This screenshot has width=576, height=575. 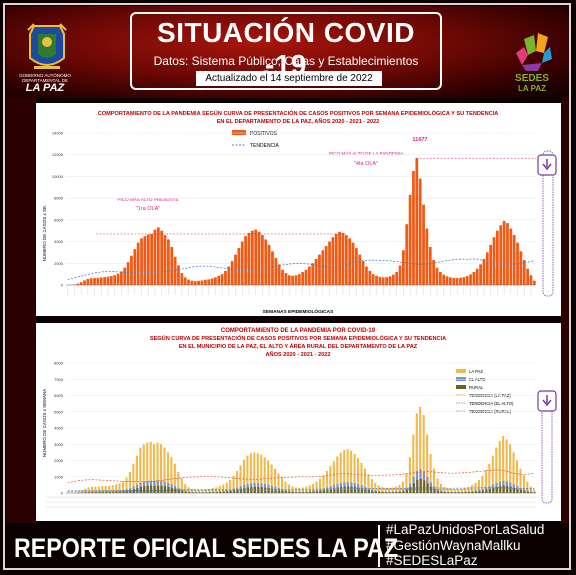 I want to click on chart-1-annotation-2: PICO MÁS ALTO DE LA PANDEMIA, so click(x=366, y=153).